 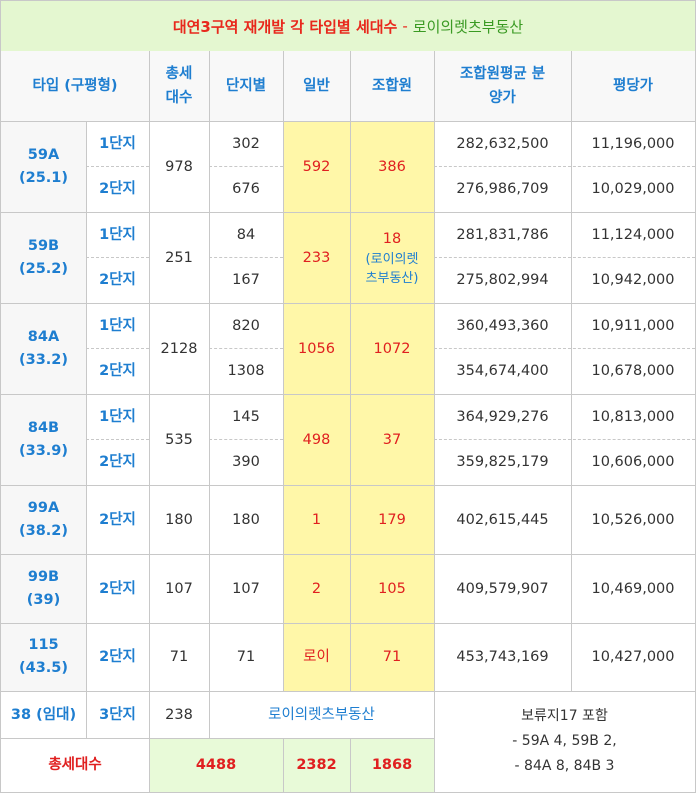 What do you see at coordinates (502, 143) in the screenshot?
I see `price-cell: 282,632,500` at bounding box center [502, 143].